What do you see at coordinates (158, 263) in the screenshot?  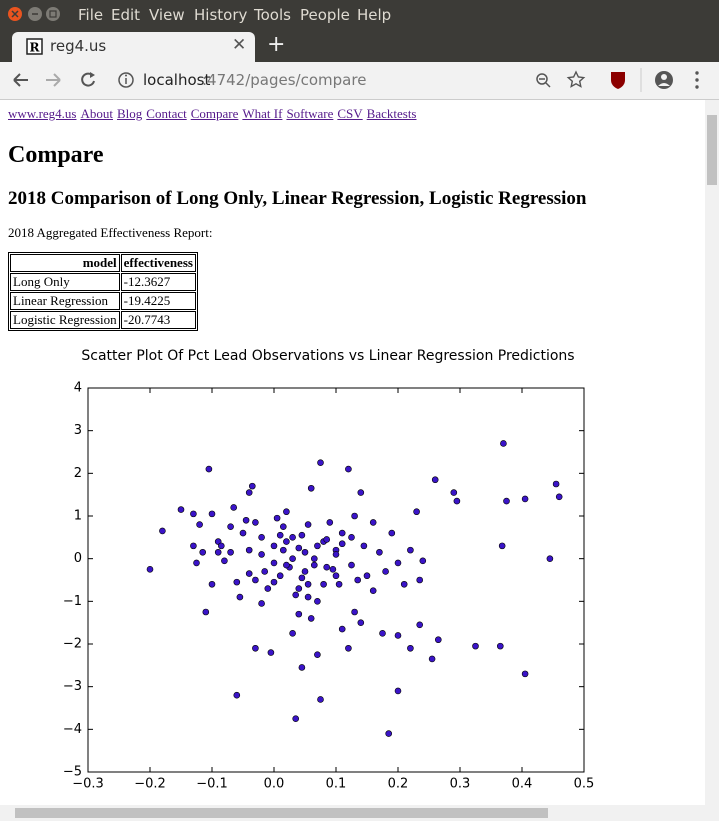 I see `header-cell: effectiveness` at bounding box center [158, 263].